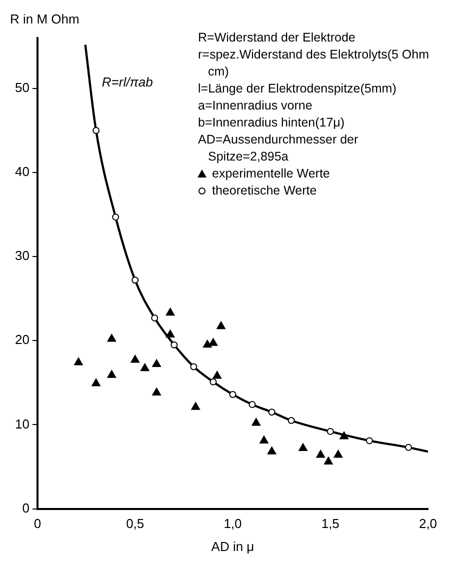 Image resolution: width=458 pixels, height=573 pixels. Describe the element at coordinates (271, 173) in the screenshot. I see `legend-label: experimentelle Werte` at that location.